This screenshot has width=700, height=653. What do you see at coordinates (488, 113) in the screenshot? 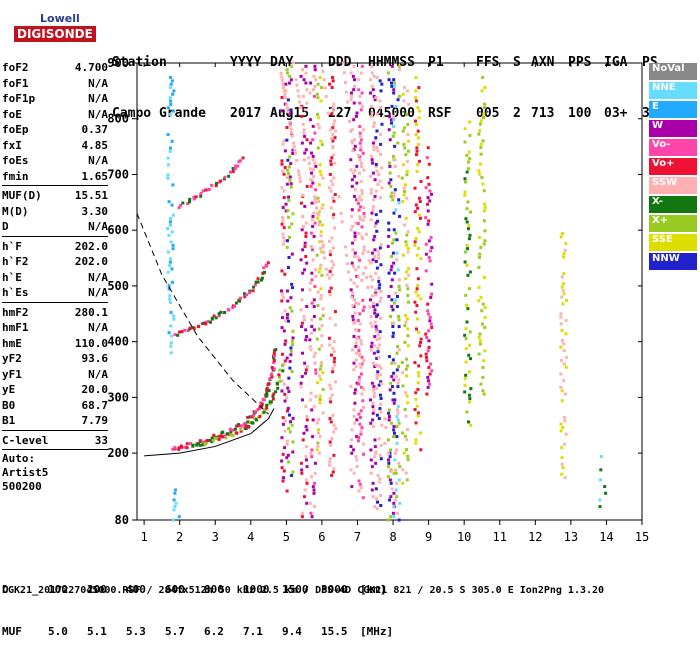
I see `header-value: 005` at bounding box center [488, 113].